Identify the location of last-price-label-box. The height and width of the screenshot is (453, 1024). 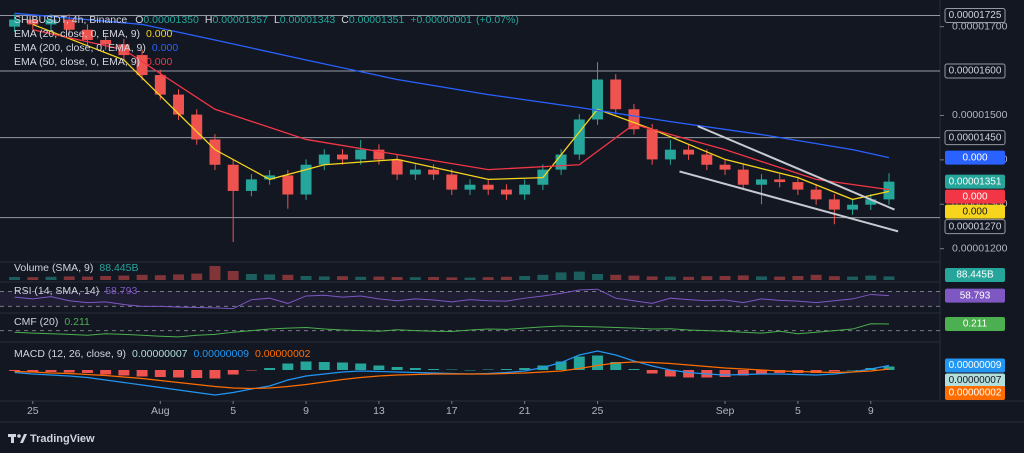
(975, 181).